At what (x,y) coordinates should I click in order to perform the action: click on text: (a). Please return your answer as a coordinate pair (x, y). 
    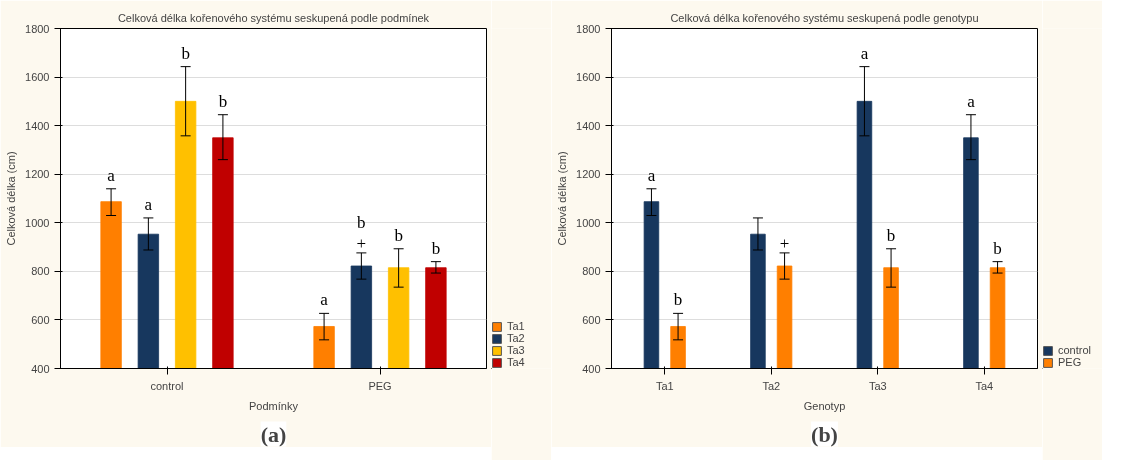
    Looking at the image, I should click on (273, 434).